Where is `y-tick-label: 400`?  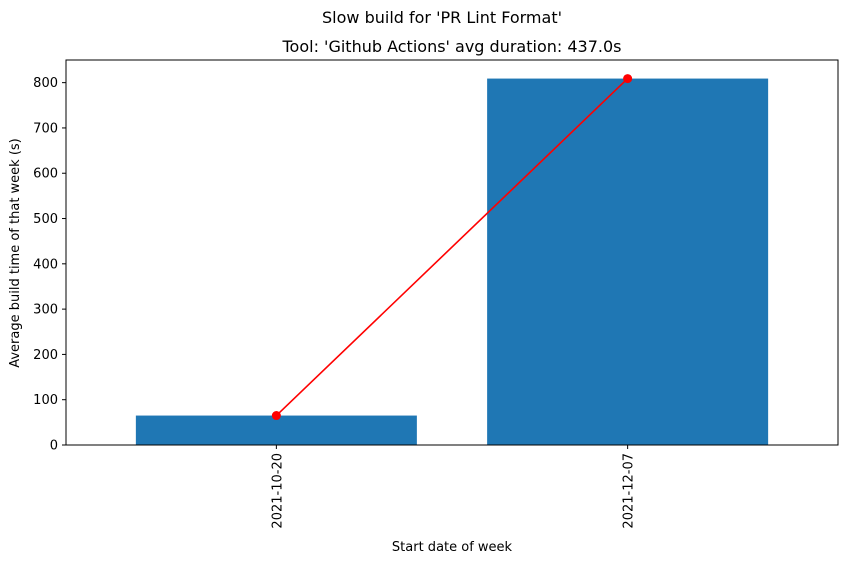 y-tick-label: 400 is located at coordinates (45, 264).